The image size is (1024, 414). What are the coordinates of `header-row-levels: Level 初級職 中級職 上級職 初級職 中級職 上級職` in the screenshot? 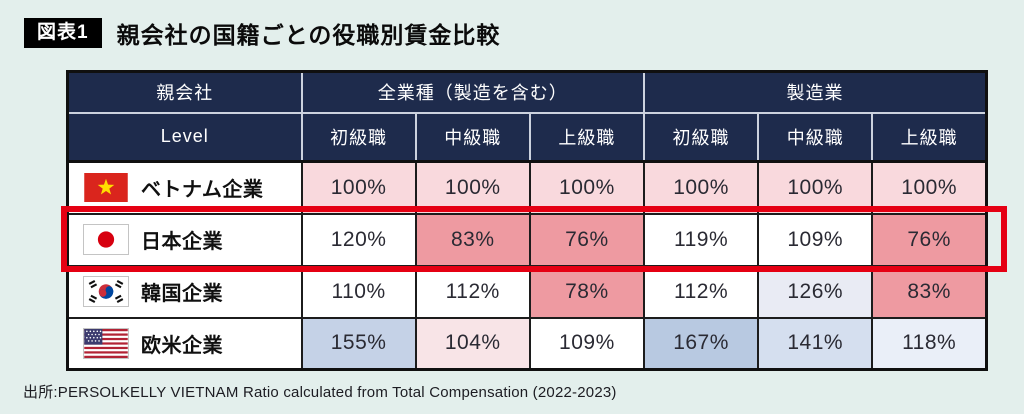 It's located at (527, 137).